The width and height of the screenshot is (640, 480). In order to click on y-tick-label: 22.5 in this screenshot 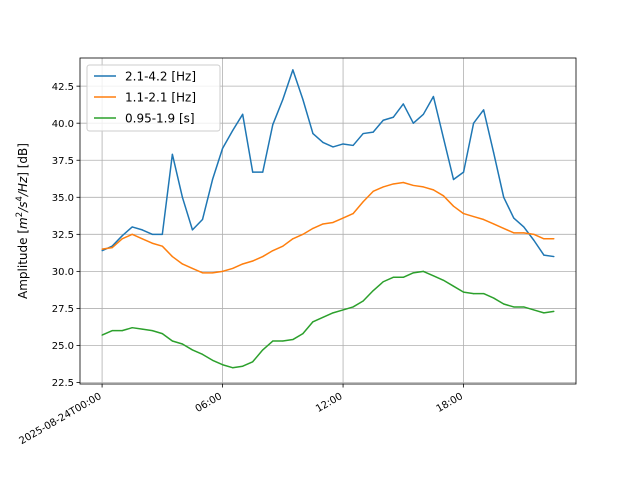, I will do `click(63, 383)`.